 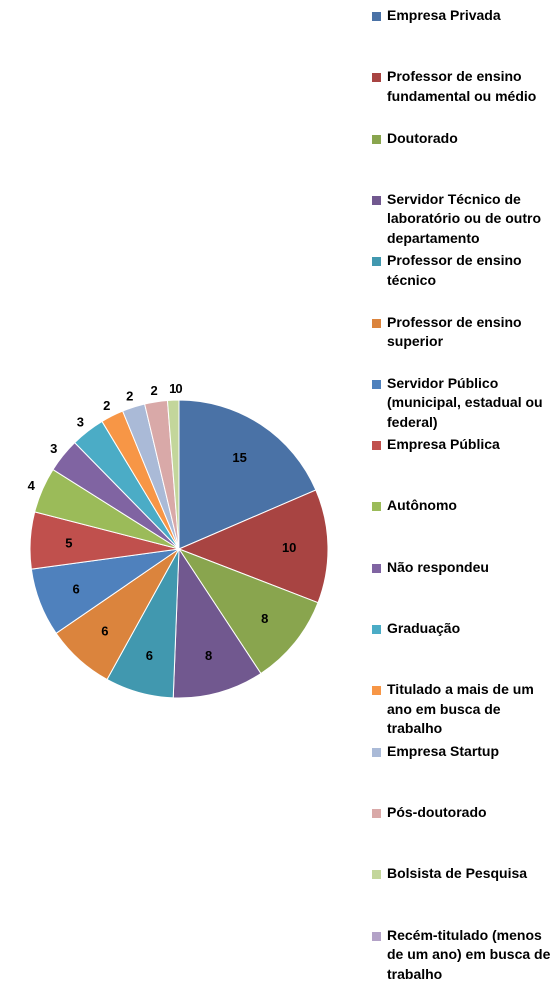 What do you see at coordinates (438, 566) in the screenshot?
I see `legend-label: Não respondeu` at bounding box center [438, 566].